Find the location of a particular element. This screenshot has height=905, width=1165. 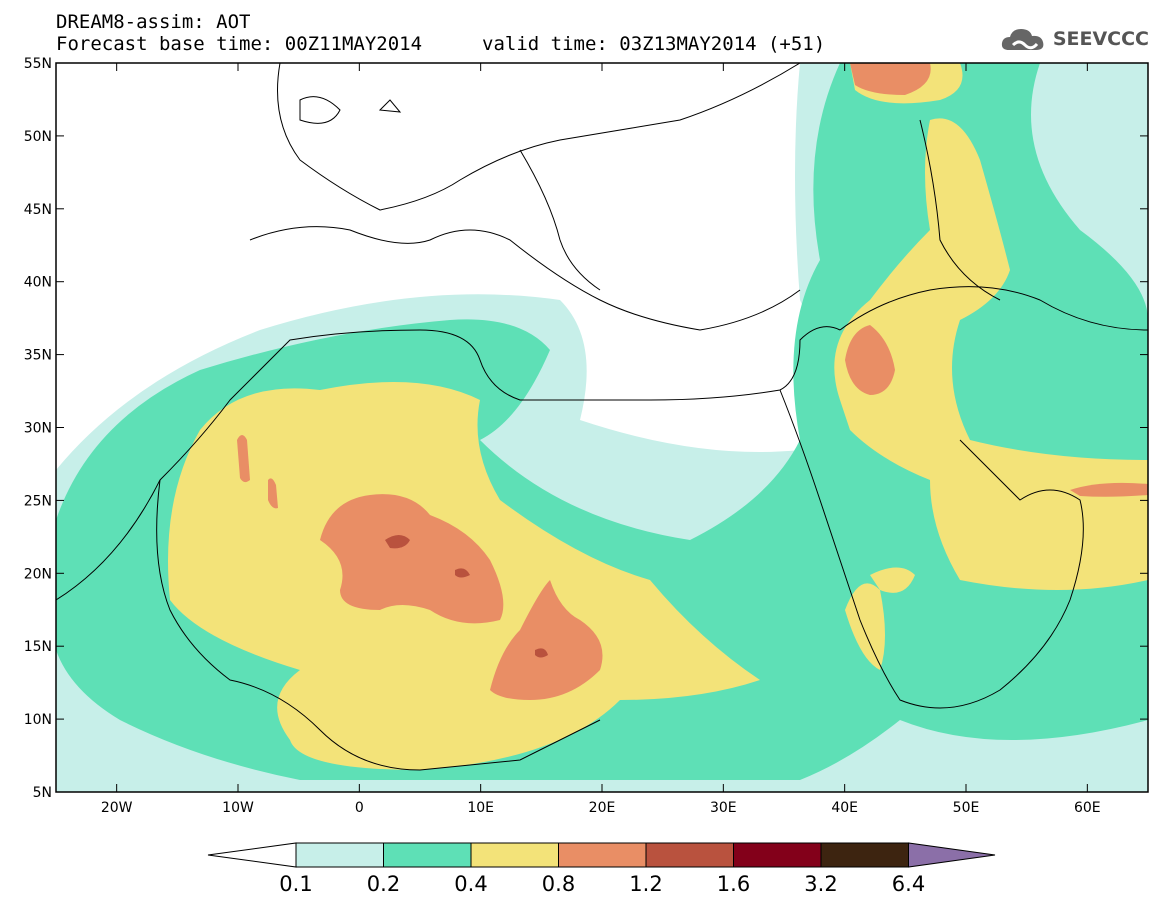

lat-tick-label: 40N is located at coordinates (38, 283).